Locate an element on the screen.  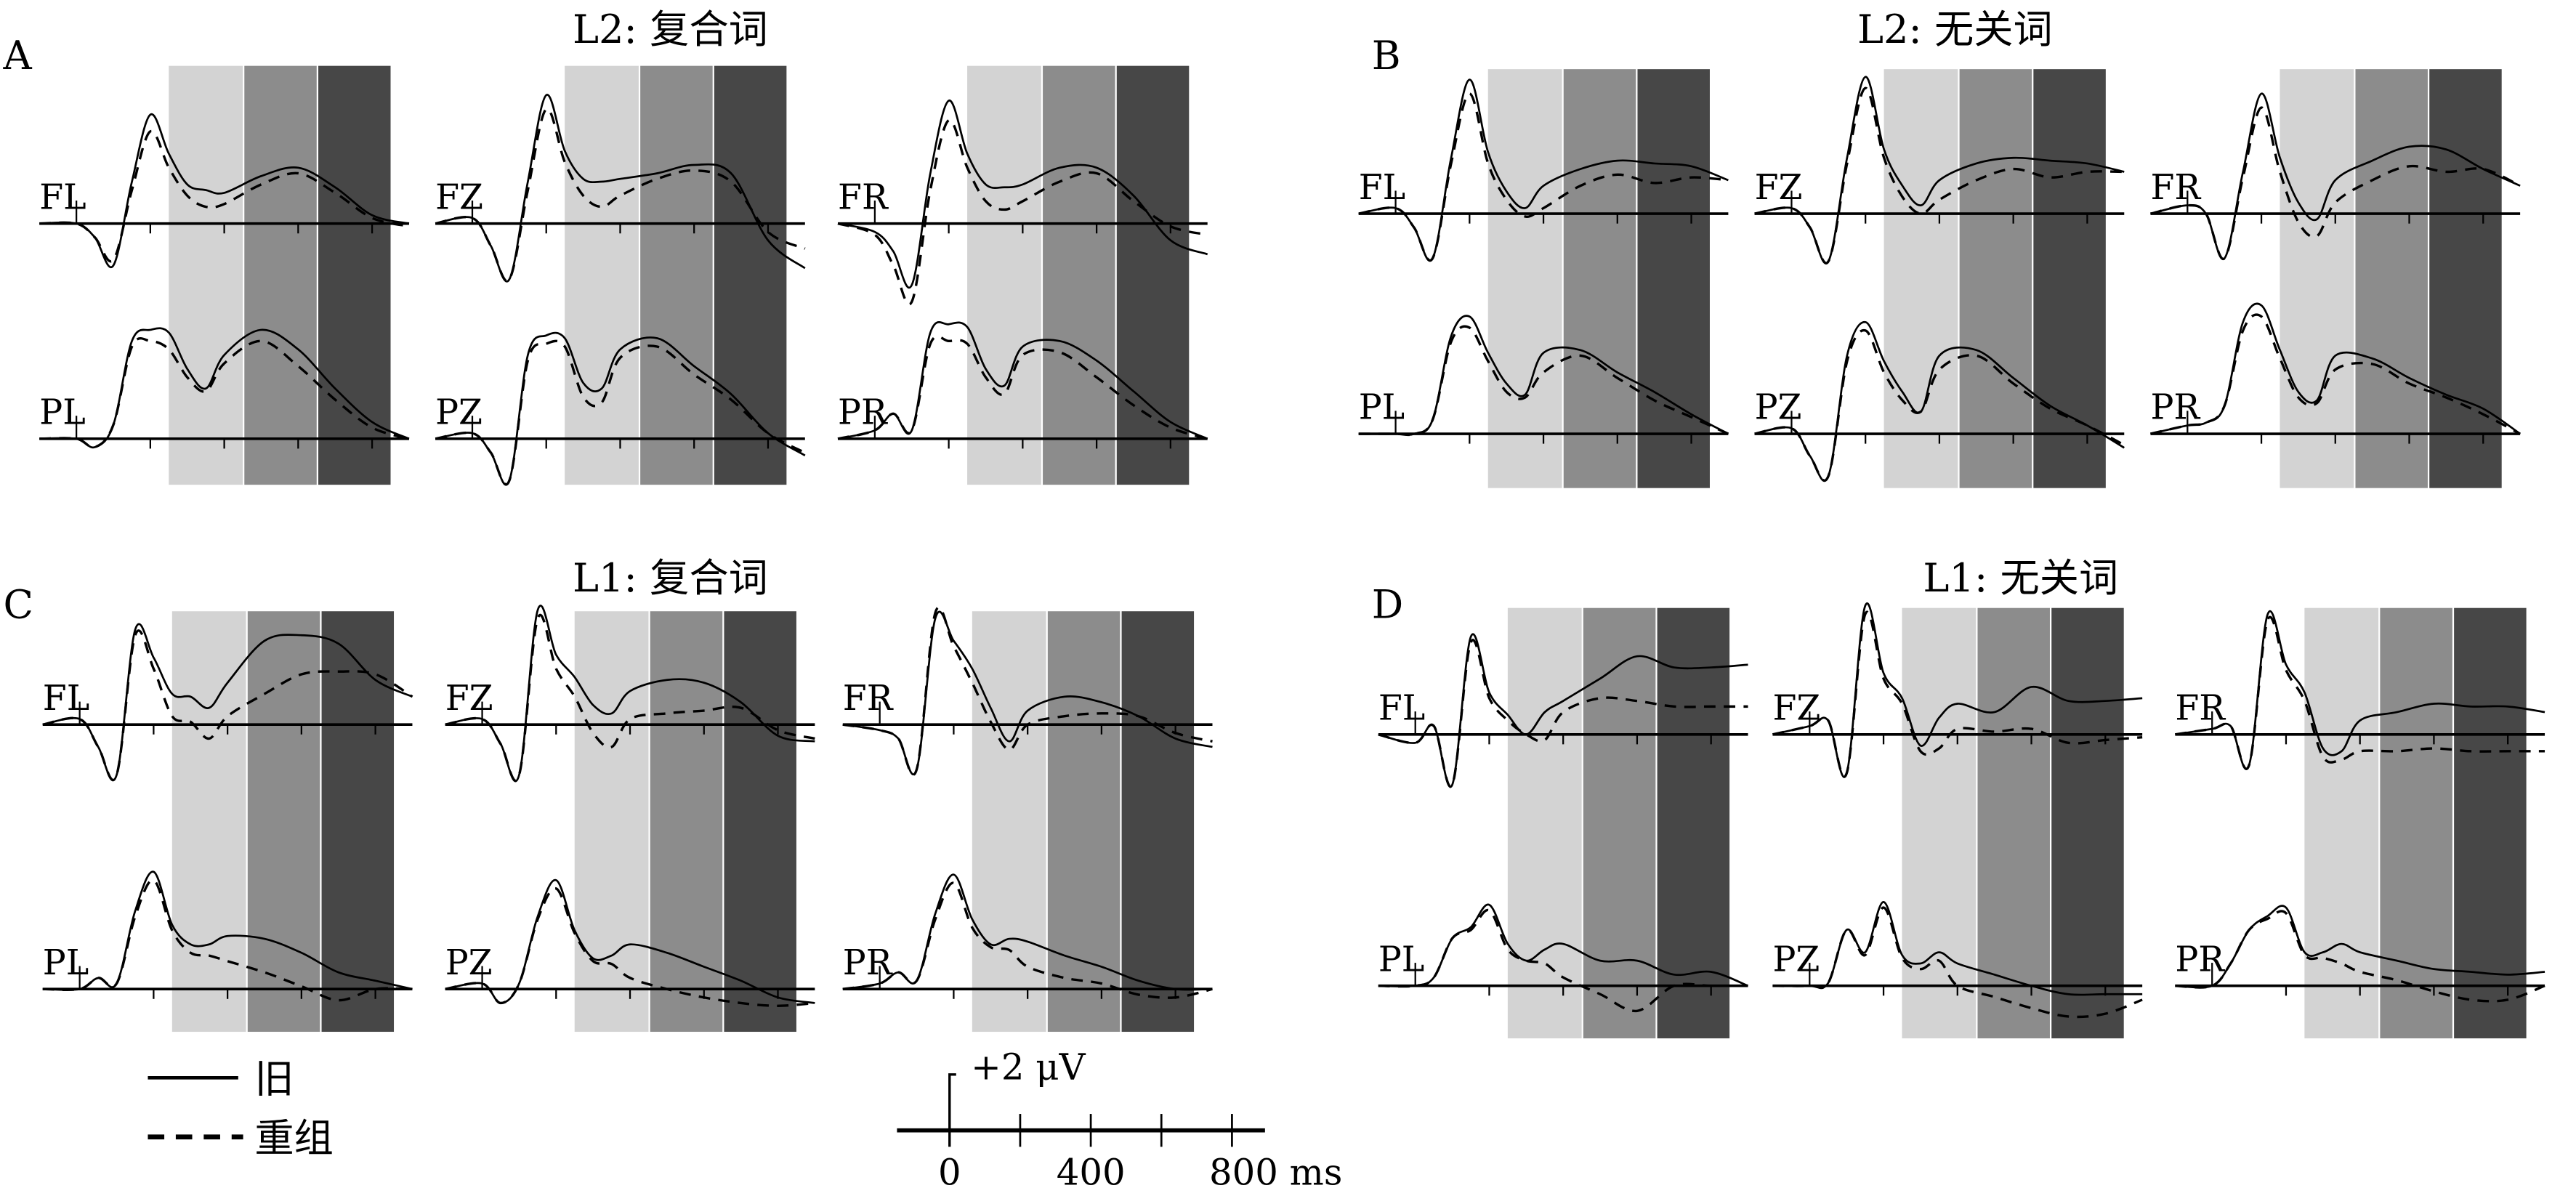
panel-title: L2: 复合词 is located at coordinates (671, 29).